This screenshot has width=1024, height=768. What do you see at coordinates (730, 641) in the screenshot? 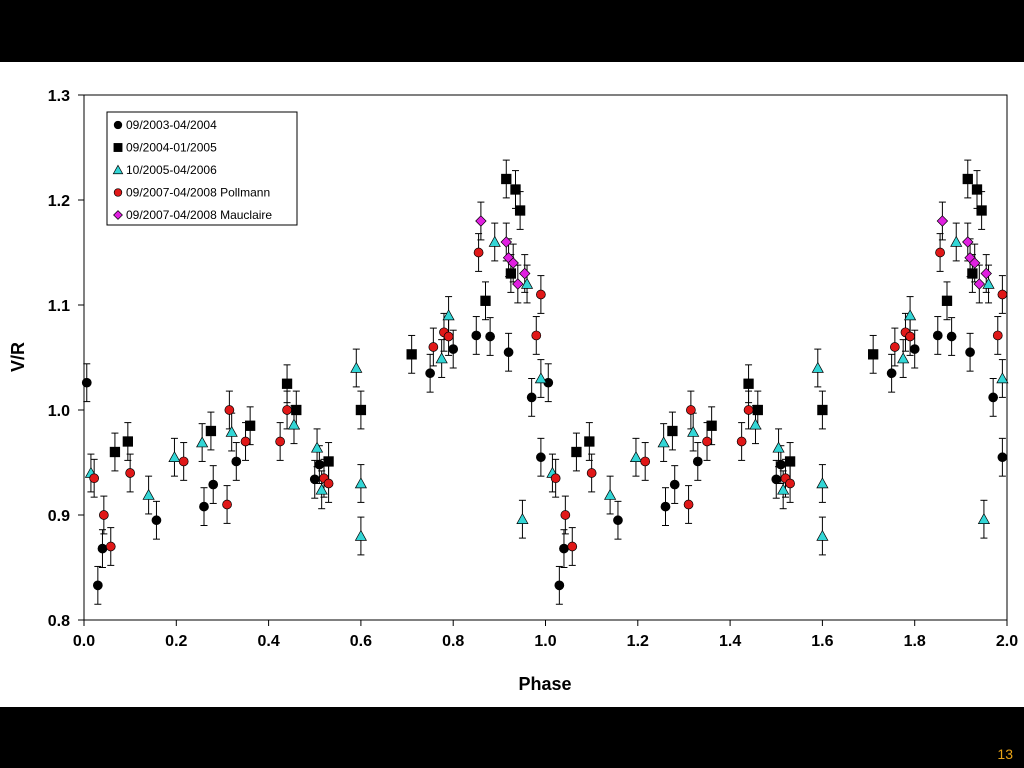
I see `x-tick-label: 1.4` at bounding box center [730, 641].